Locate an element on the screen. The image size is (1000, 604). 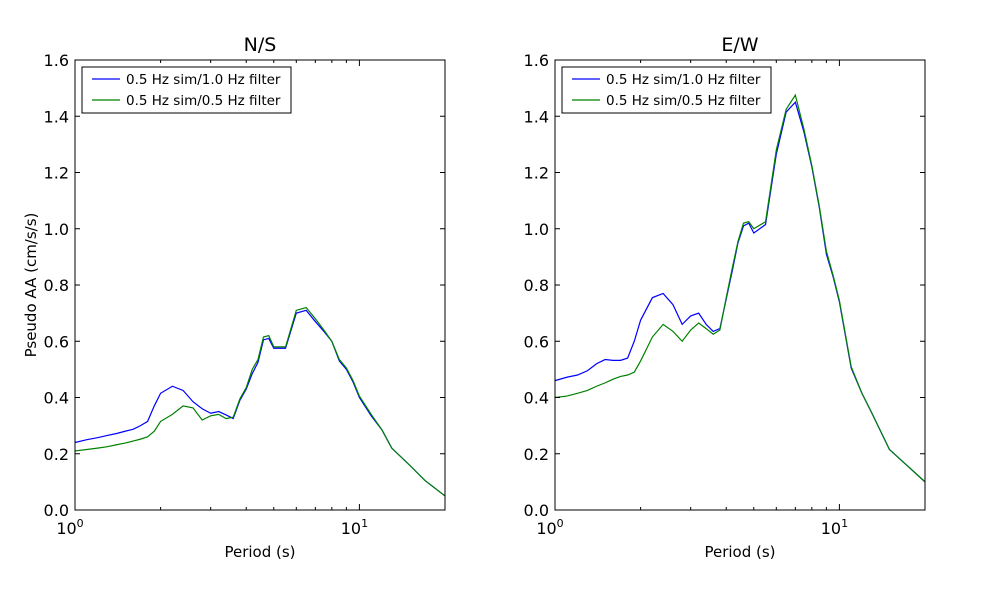
chart-title: N/S is located at coordinates (260, 45).